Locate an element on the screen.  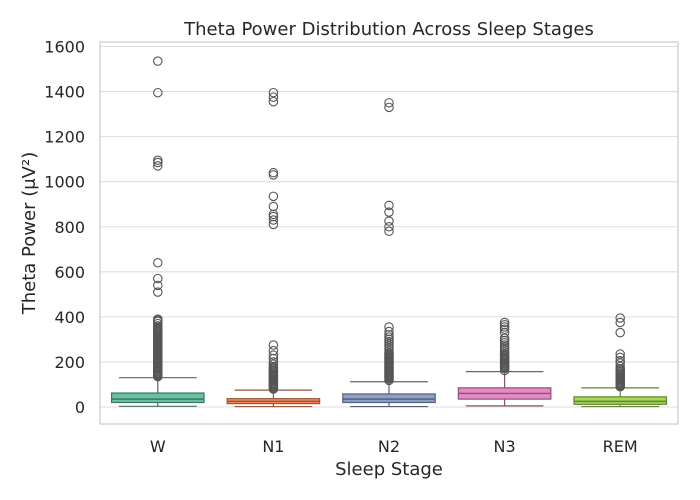
x-tick-label: N1 is located at coordinates (273, 446).